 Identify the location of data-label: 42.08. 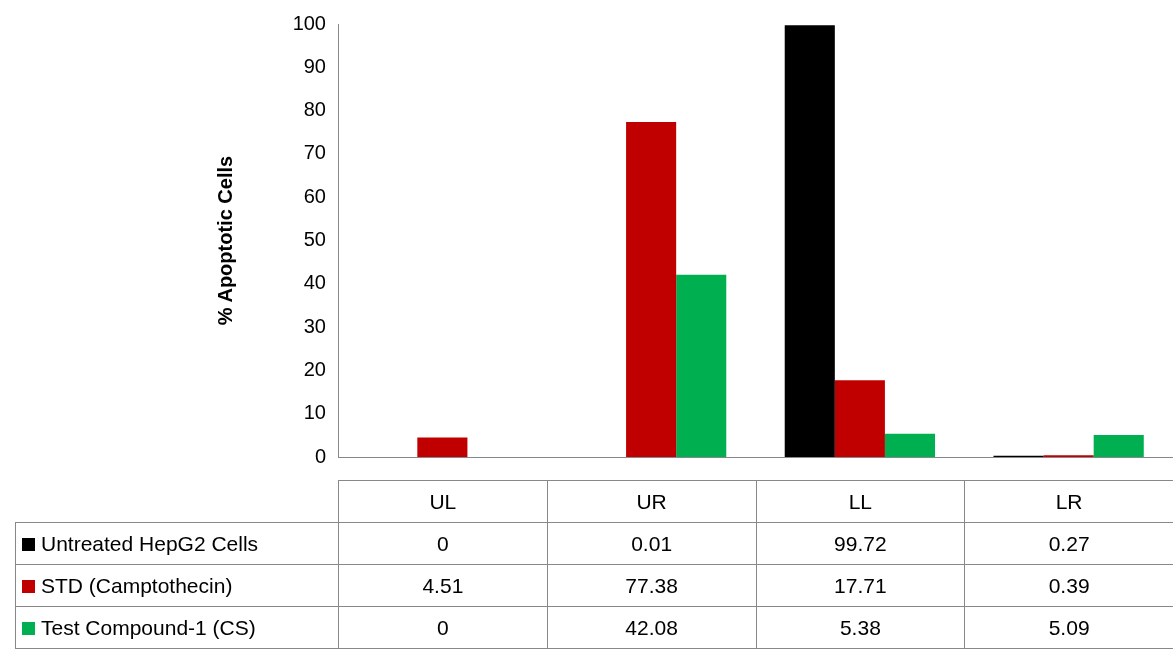
(651, 627).